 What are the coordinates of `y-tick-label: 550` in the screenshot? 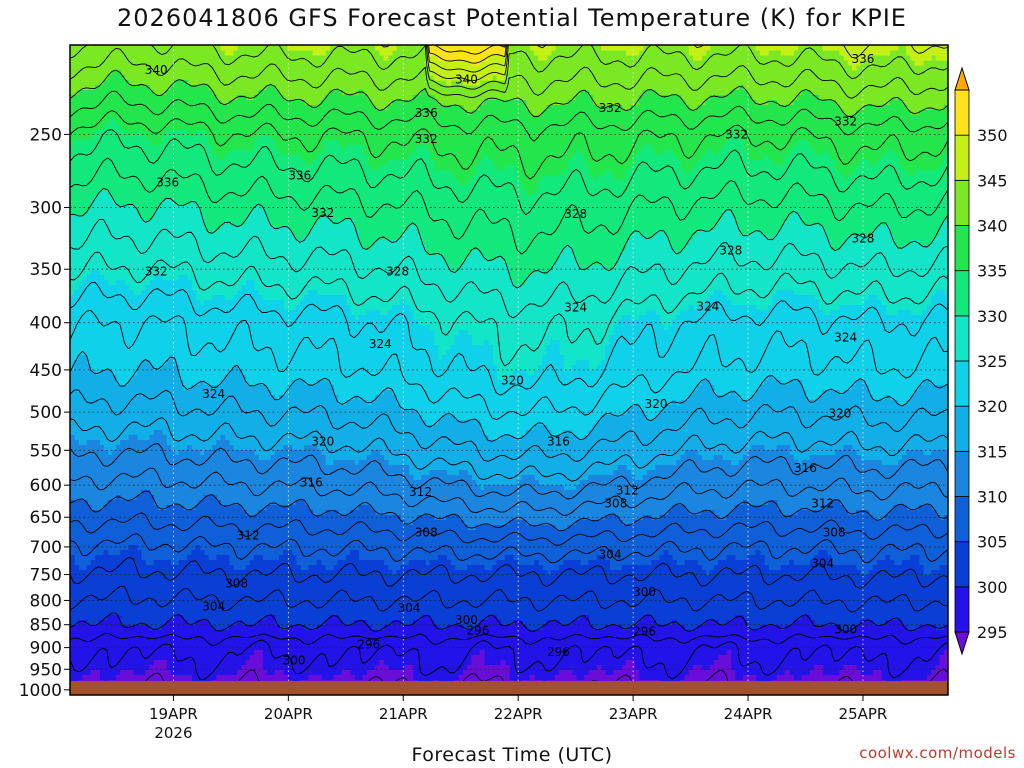 It's located at (46, 451).